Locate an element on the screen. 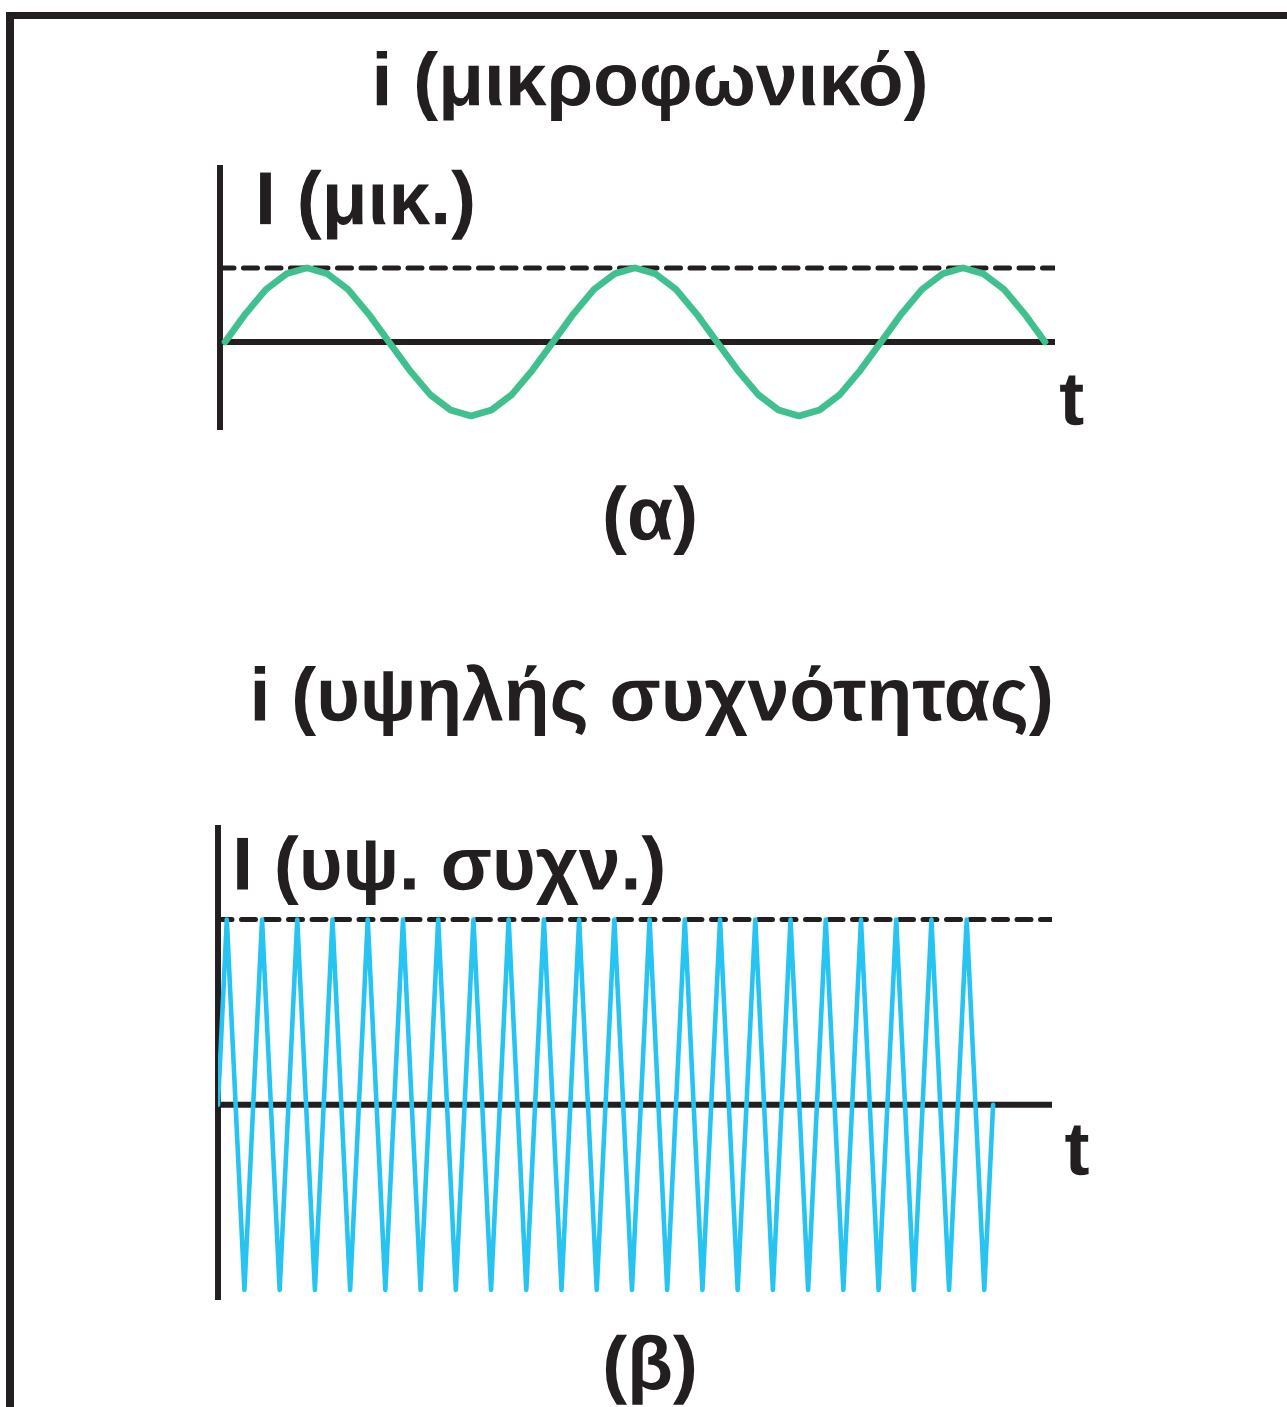 The height and width of the screenshot is (1407, 1287). text: (β) is located at coordinates (650, 1369).